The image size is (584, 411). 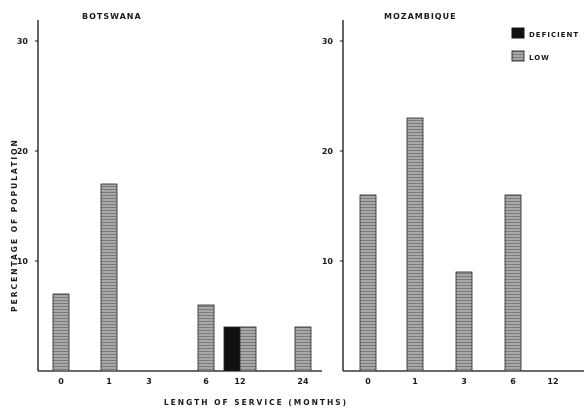 I want to click on x-tick-labels: 0 1 3 6 12, so click(x=461, y=381).